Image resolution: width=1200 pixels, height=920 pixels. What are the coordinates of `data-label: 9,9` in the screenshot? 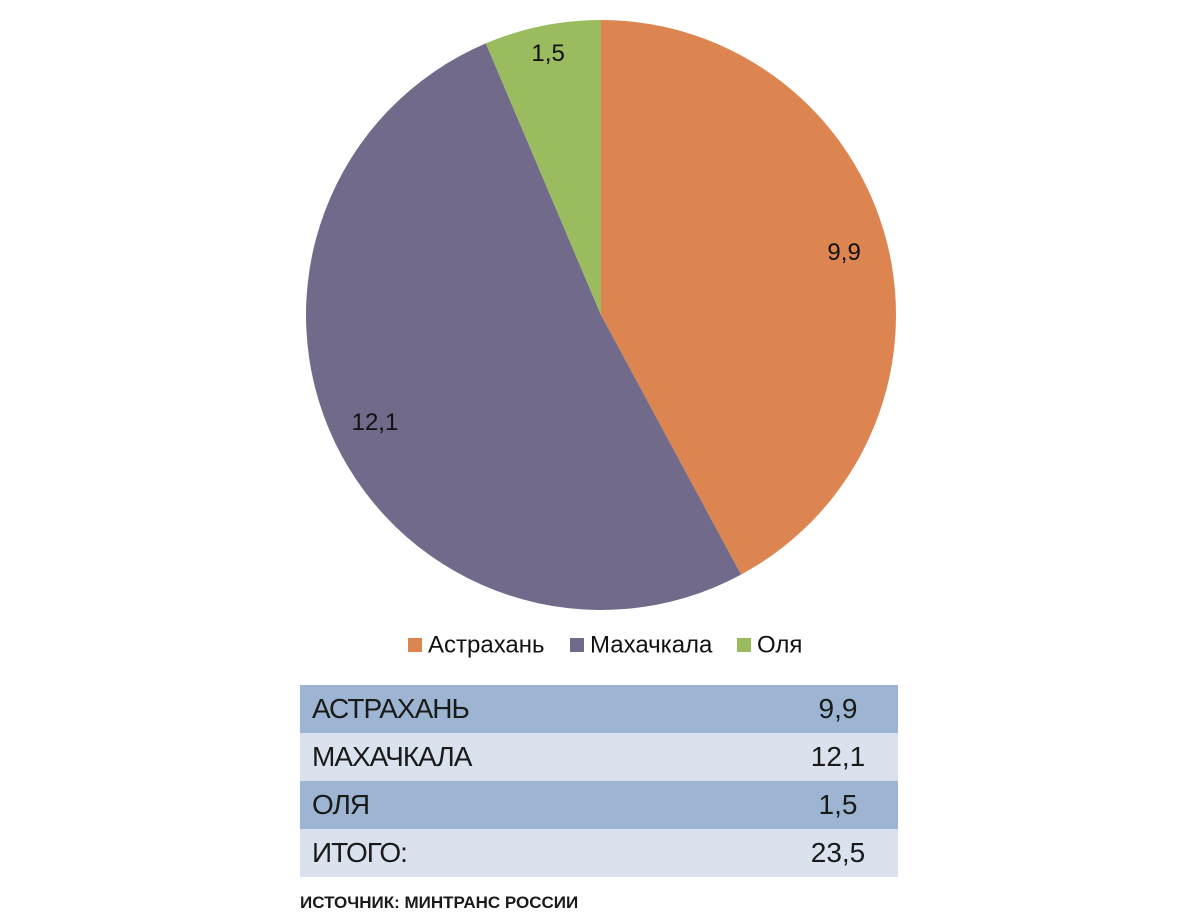 It's located at (843, 252).